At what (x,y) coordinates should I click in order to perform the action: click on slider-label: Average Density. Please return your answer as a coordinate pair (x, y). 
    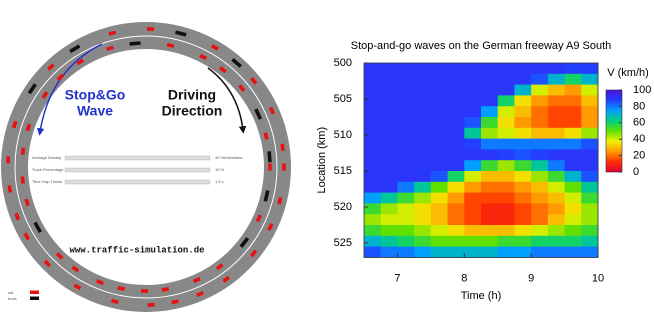
    Looking at the image, I should click on (46, 157).